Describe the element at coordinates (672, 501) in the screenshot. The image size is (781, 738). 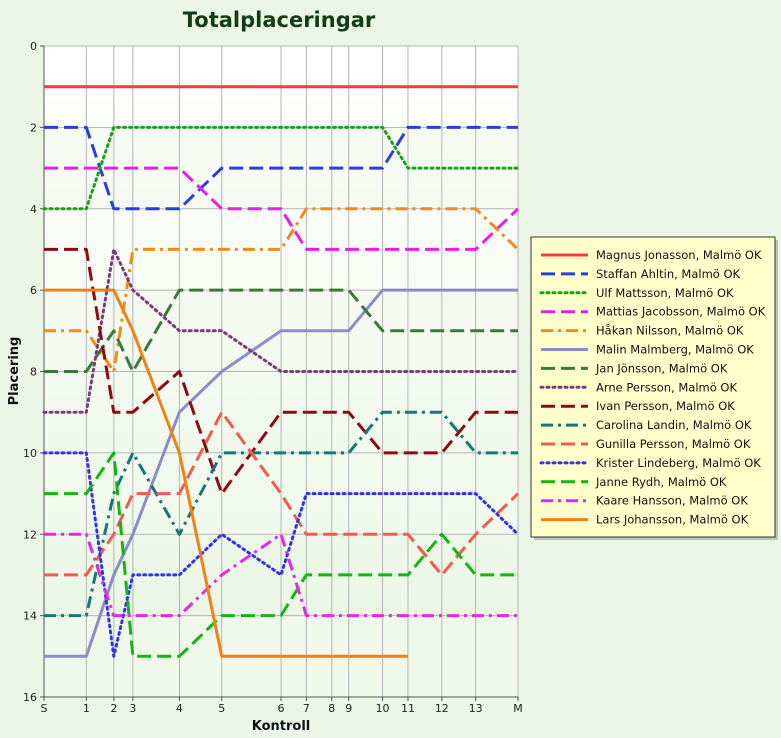
I see `legend-label-14: Kaare Hansson, Malmö OK` at that location.